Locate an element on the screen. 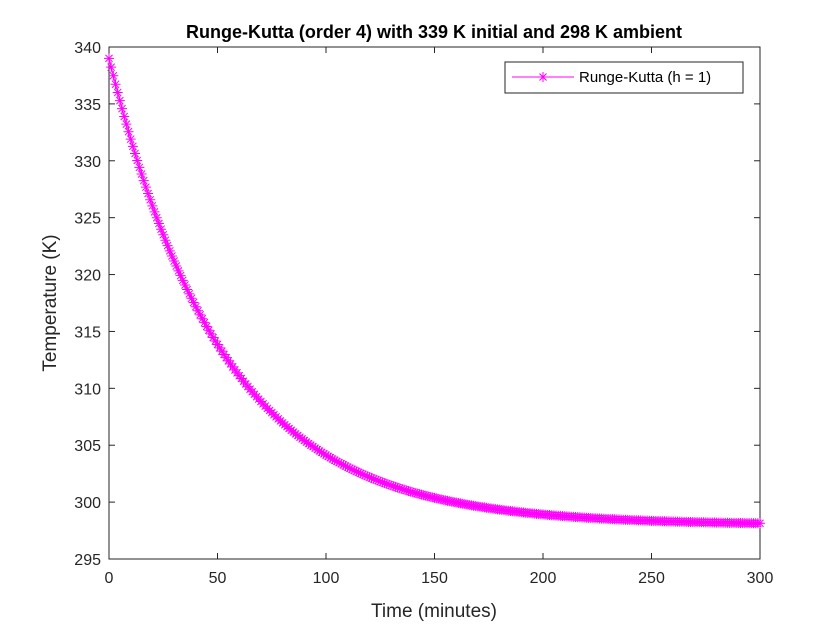 The width and height of the screenshot is (840, 630). y-tick-label: 305 is located at coordinates (87, 446).